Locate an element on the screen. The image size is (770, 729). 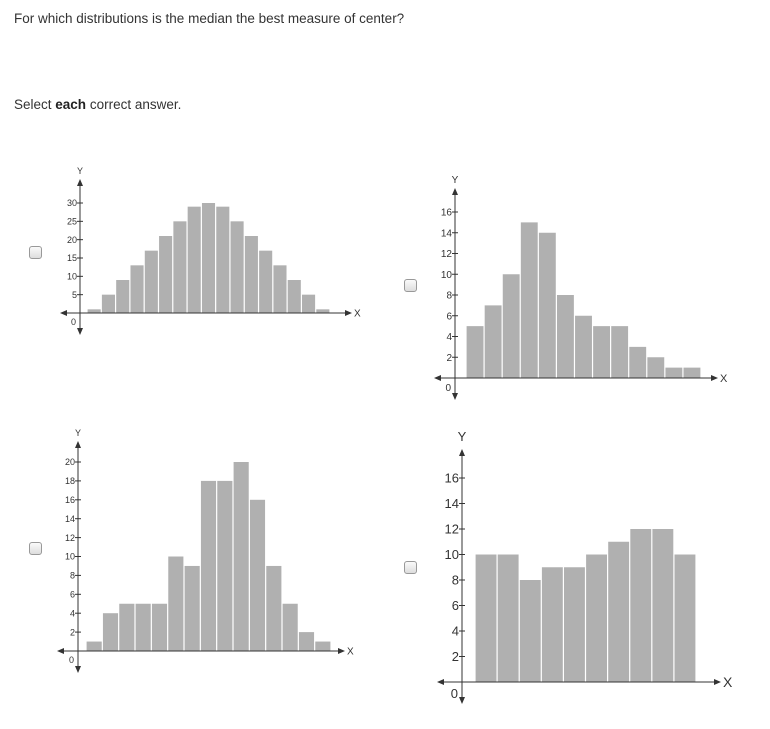
y-tick-label: 30 is located at coordinates (72, 203).